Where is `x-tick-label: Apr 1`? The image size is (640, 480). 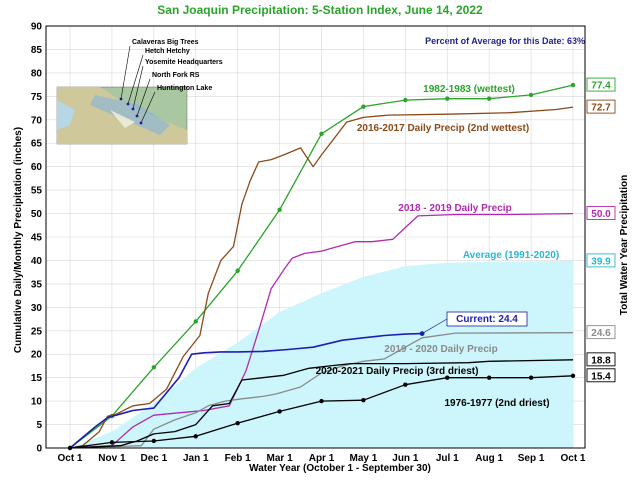 x-tick-label: Apr 1 is located at coordinates (322, 458).